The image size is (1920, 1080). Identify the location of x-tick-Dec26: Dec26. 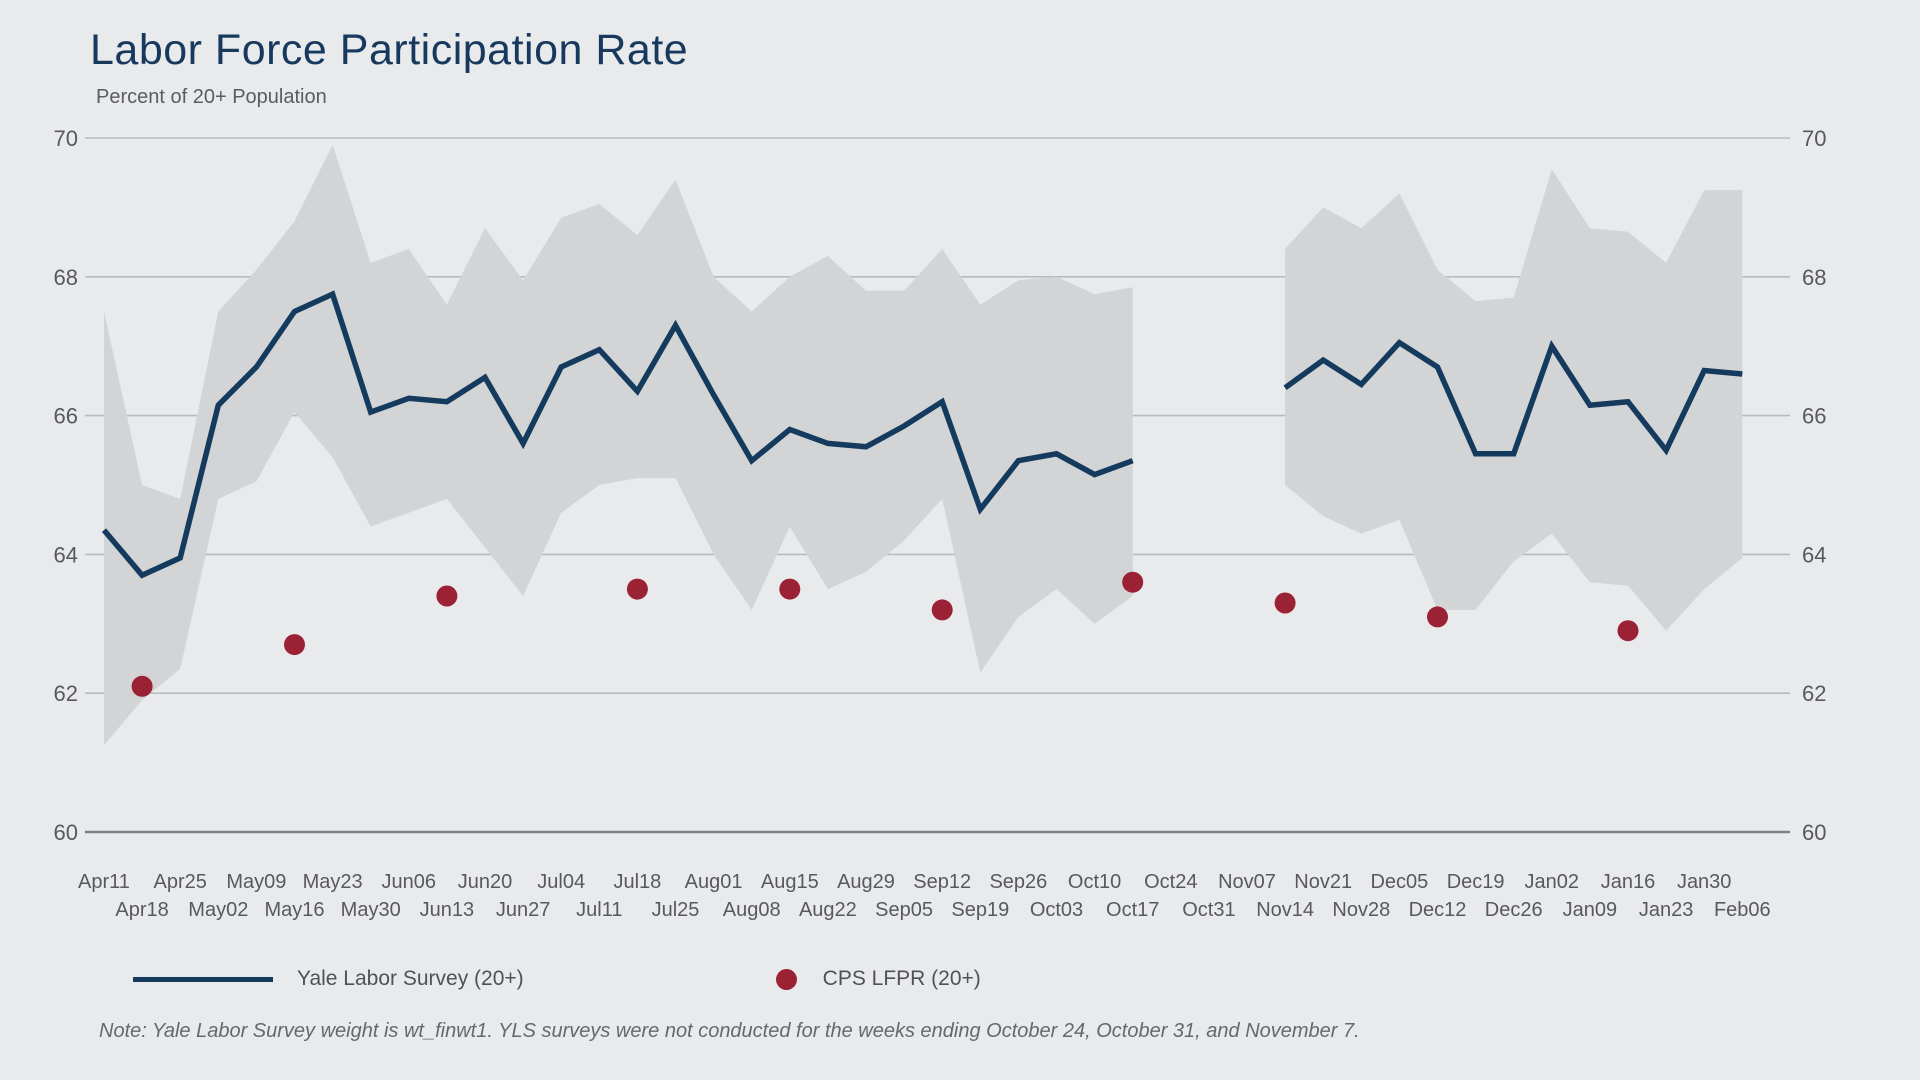
(1514, 910).